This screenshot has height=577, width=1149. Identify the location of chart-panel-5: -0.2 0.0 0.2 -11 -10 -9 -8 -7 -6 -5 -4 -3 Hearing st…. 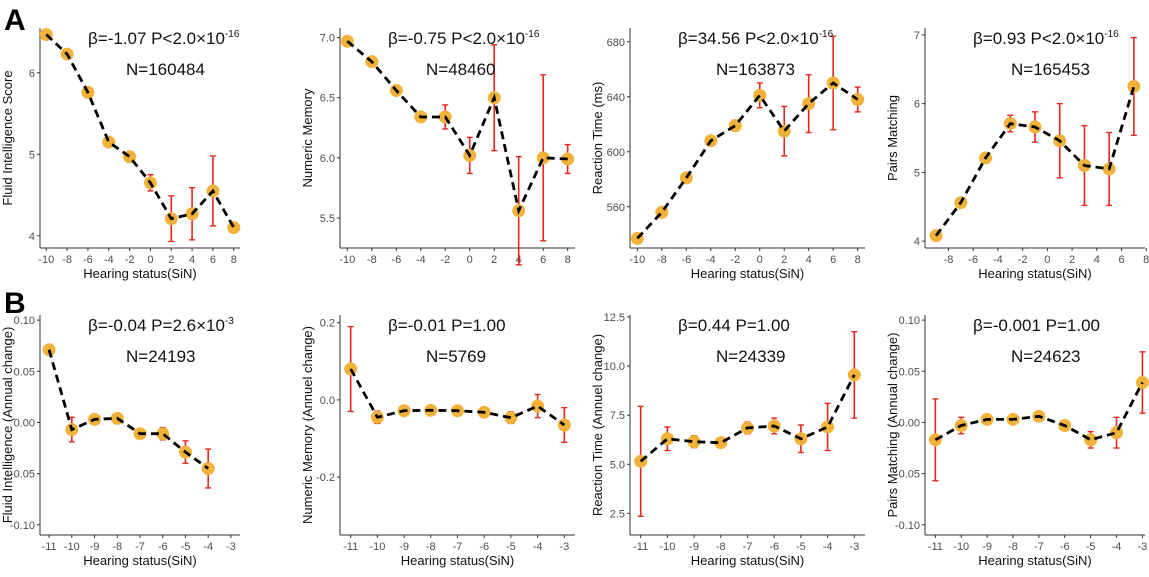
(437, 441).